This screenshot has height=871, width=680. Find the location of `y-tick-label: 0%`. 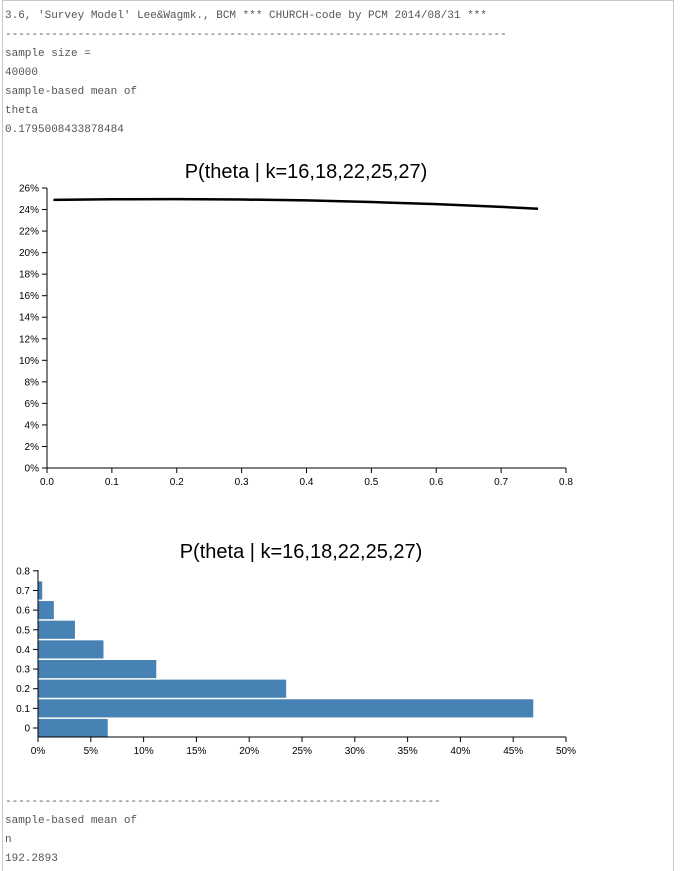

y-tick-label: 0% is located at coordinates (32, 469).